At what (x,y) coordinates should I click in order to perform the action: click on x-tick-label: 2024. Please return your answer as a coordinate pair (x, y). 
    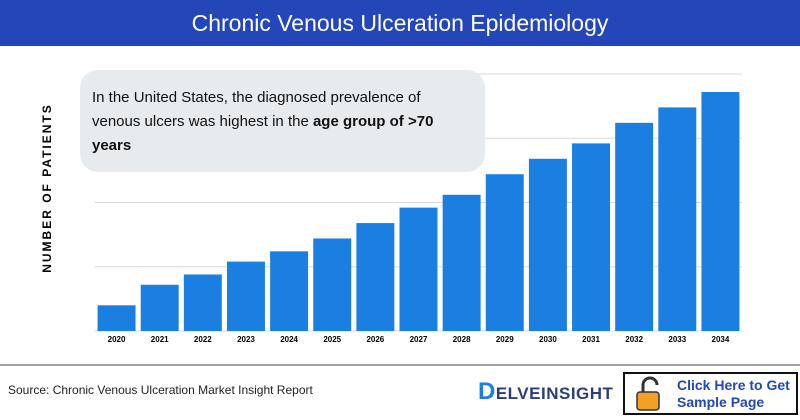
    Looking at the image, I should click on (289, 339).